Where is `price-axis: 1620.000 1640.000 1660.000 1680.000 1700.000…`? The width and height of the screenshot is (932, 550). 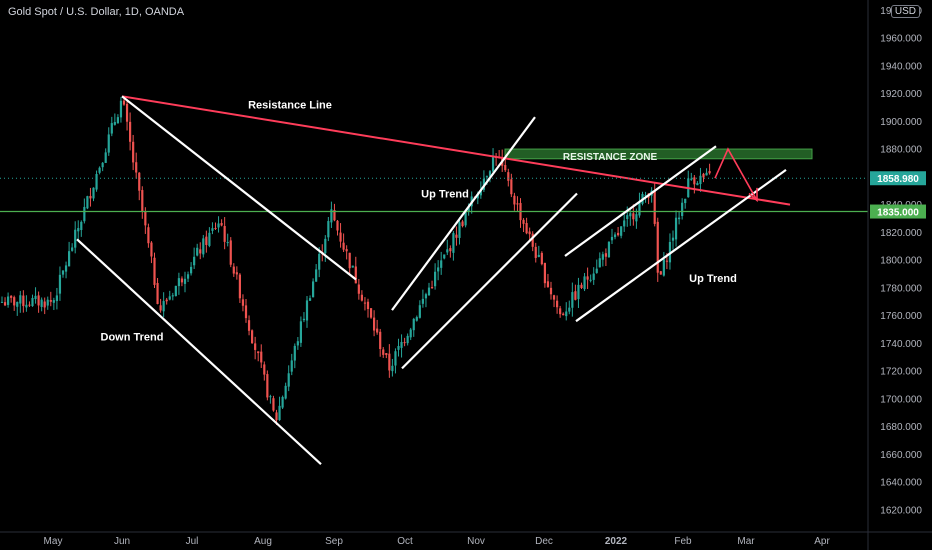 price-axis: 1620.000 1640.000 1660.000 1680.000 1700.000… is located at coordinates (896, 275).